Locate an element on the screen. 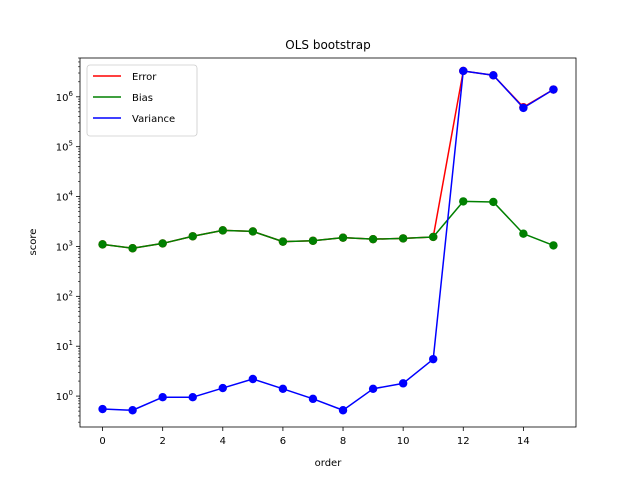 Image resolution: width=640 pixels, height=480 pixels. series-line-bias is located at coordinates (328, 225).